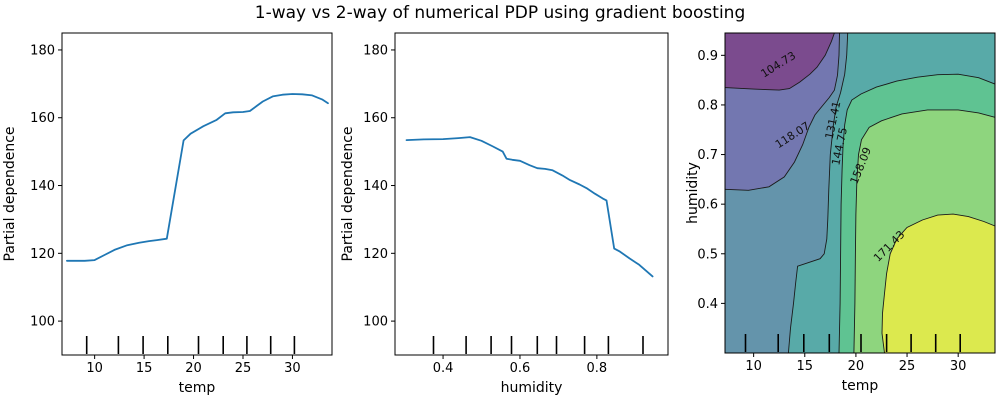 This screenshot has width=1000, height=400. Describe the element at coordinates (520, 368) in the screenshot. I see `x-tick-label: 0.6` at that location.